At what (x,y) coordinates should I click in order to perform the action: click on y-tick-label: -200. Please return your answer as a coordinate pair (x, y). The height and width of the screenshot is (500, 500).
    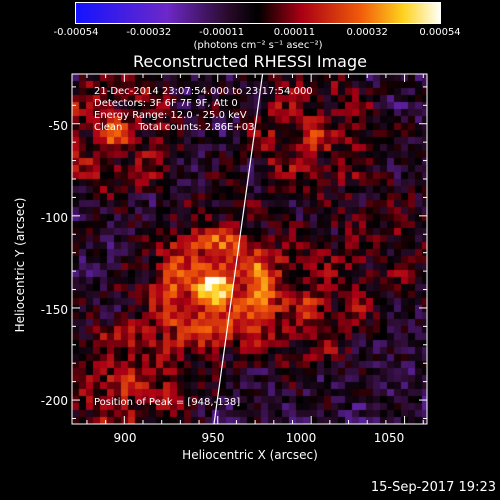
    Looking at the image, I should click on (54, 401).